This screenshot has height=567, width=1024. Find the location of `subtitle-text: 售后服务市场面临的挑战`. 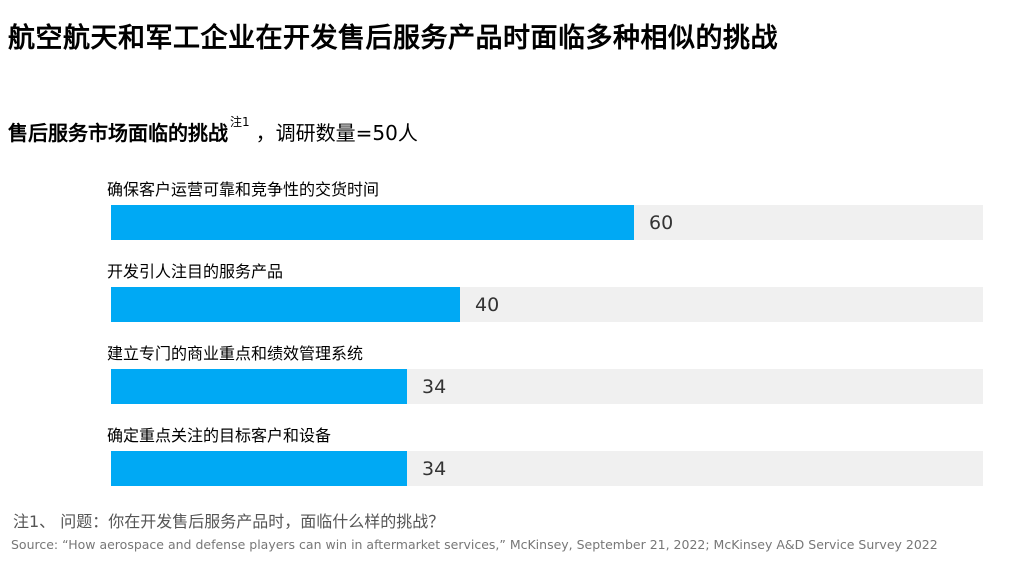

subtitle-text: 售后服务市场面临的挑战 is located at coordinates (118, 133).